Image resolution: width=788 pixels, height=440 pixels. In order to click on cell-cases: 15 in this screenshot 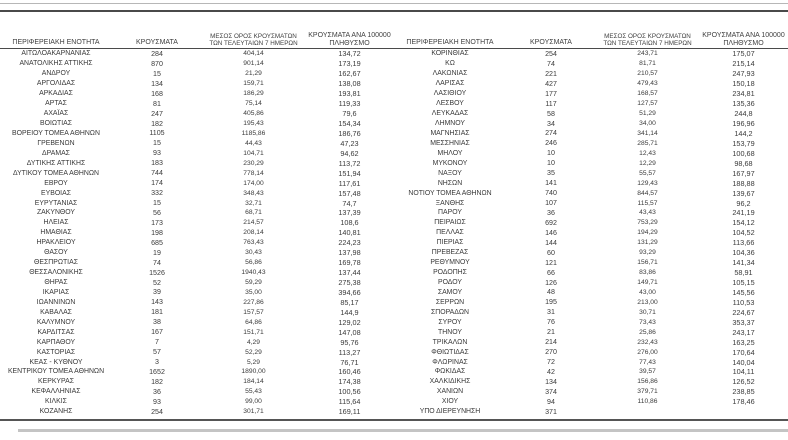, I will do `click(157, 203)`.